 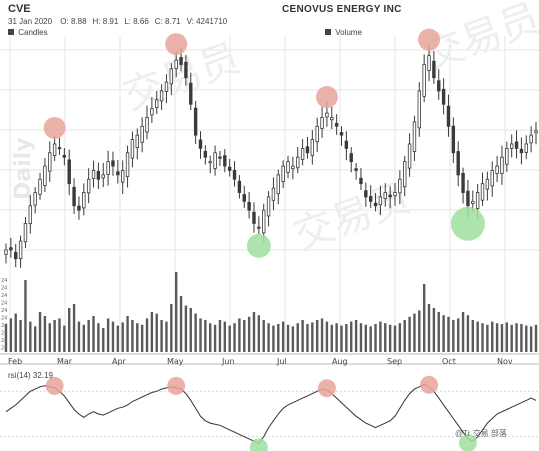 I want to click on watermark-text: 交易员, so click(x=352, y=217).